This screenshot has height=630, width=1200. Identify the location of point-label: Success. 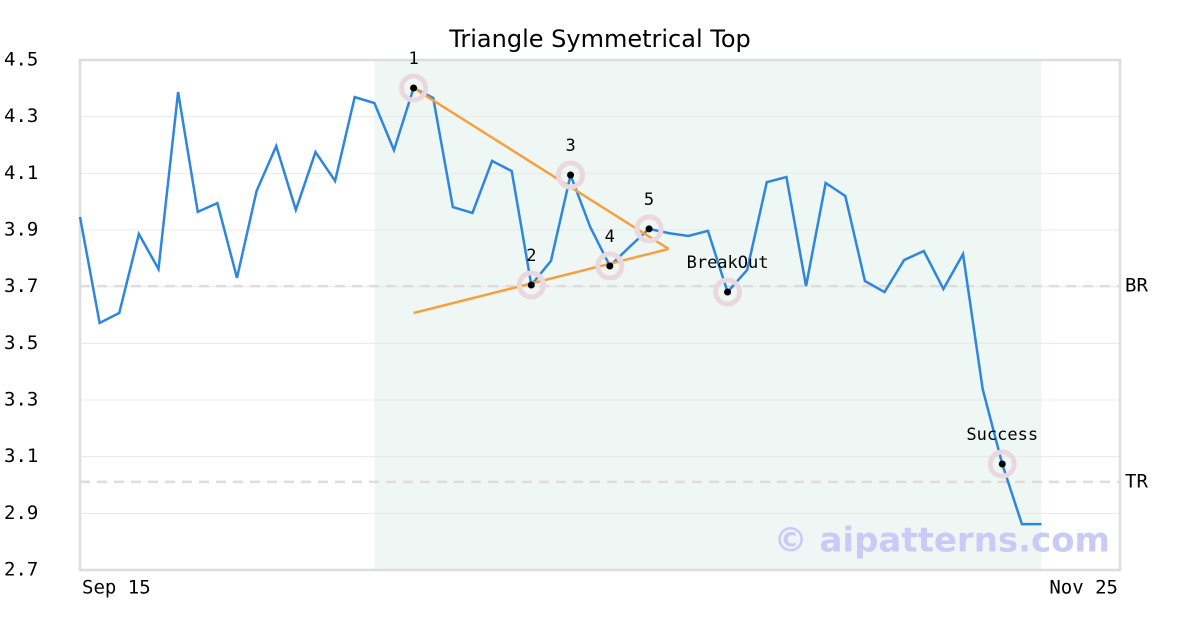
(1002, 435).